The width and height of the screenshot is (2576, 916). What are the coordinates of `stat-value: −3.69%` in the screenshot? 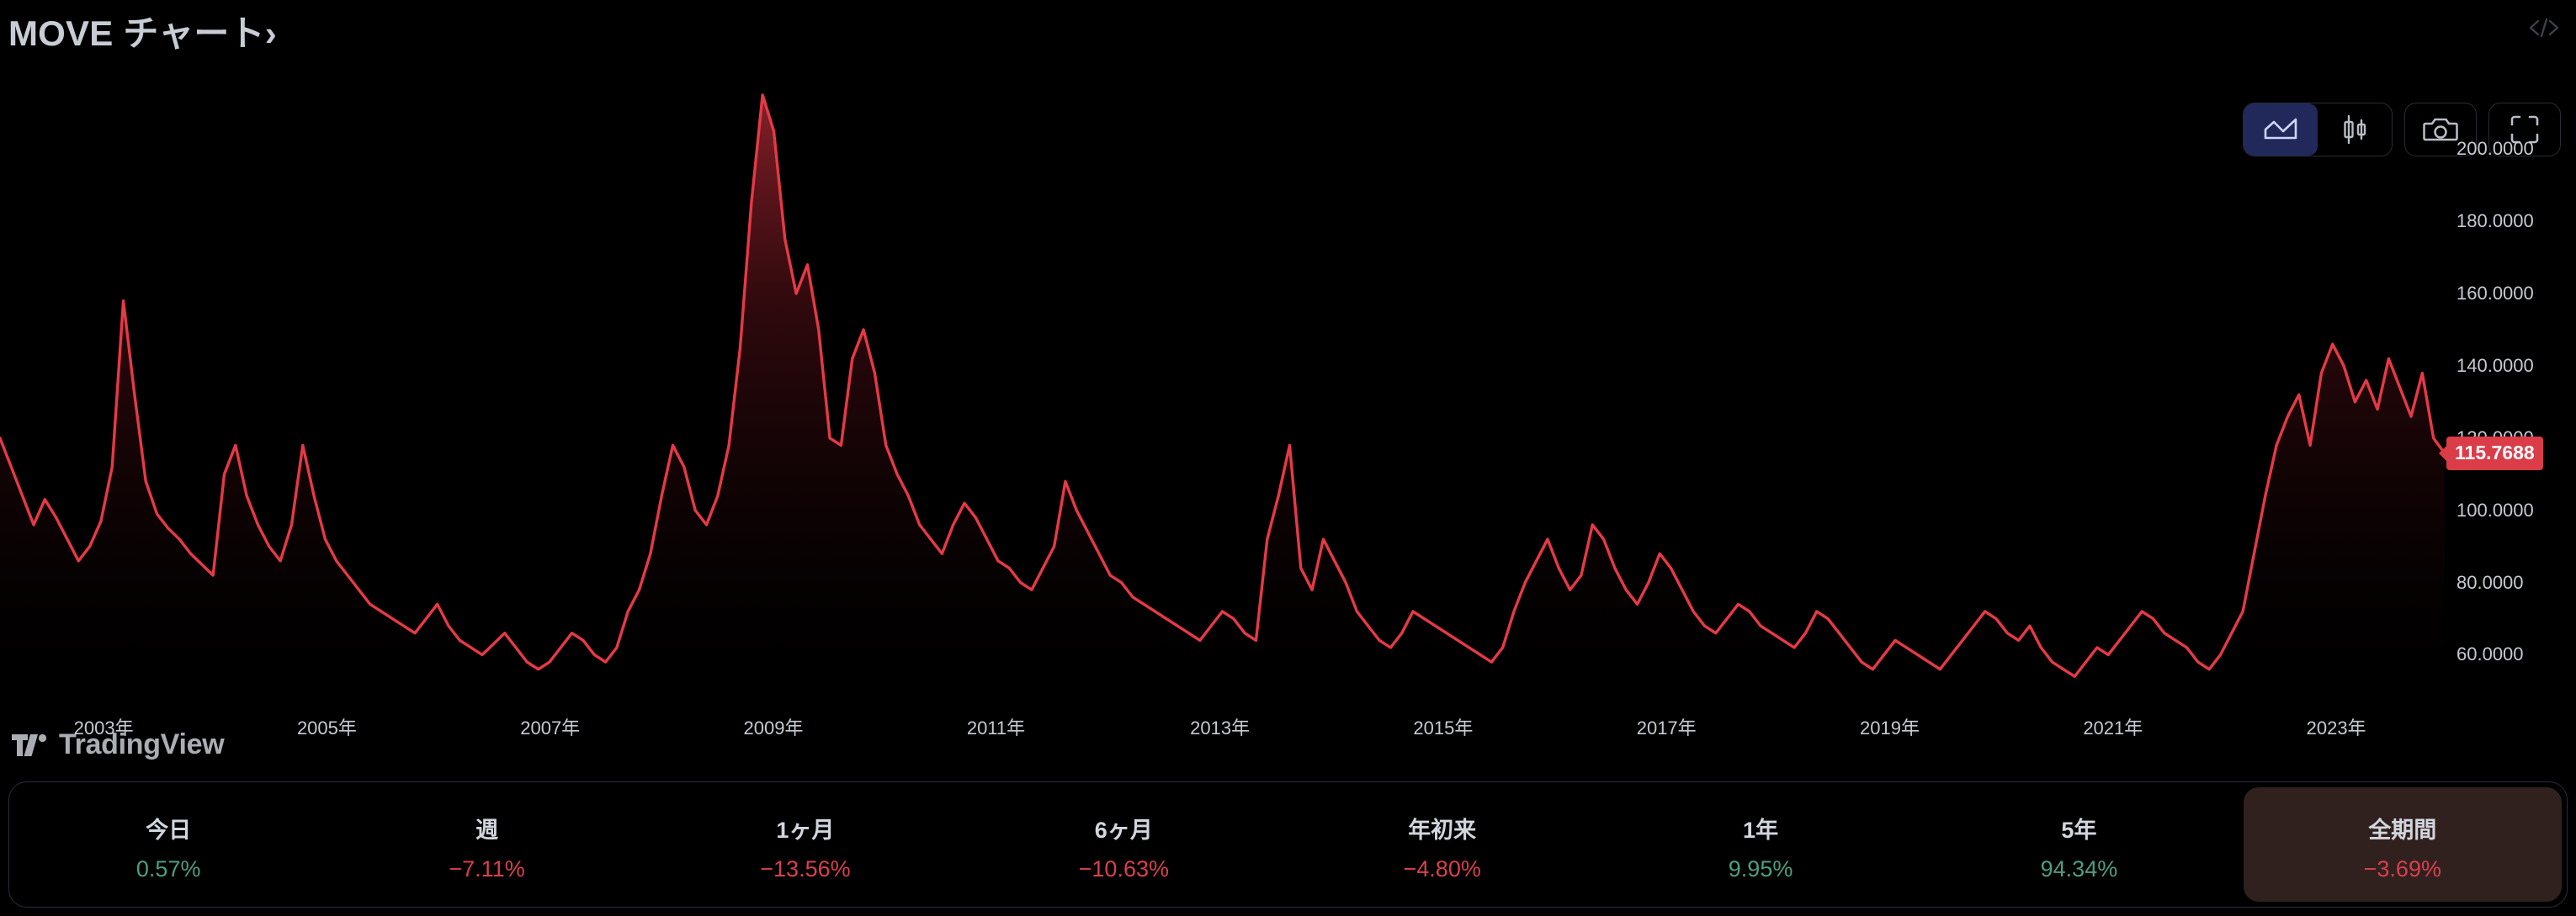 It's located at (2402, 869).